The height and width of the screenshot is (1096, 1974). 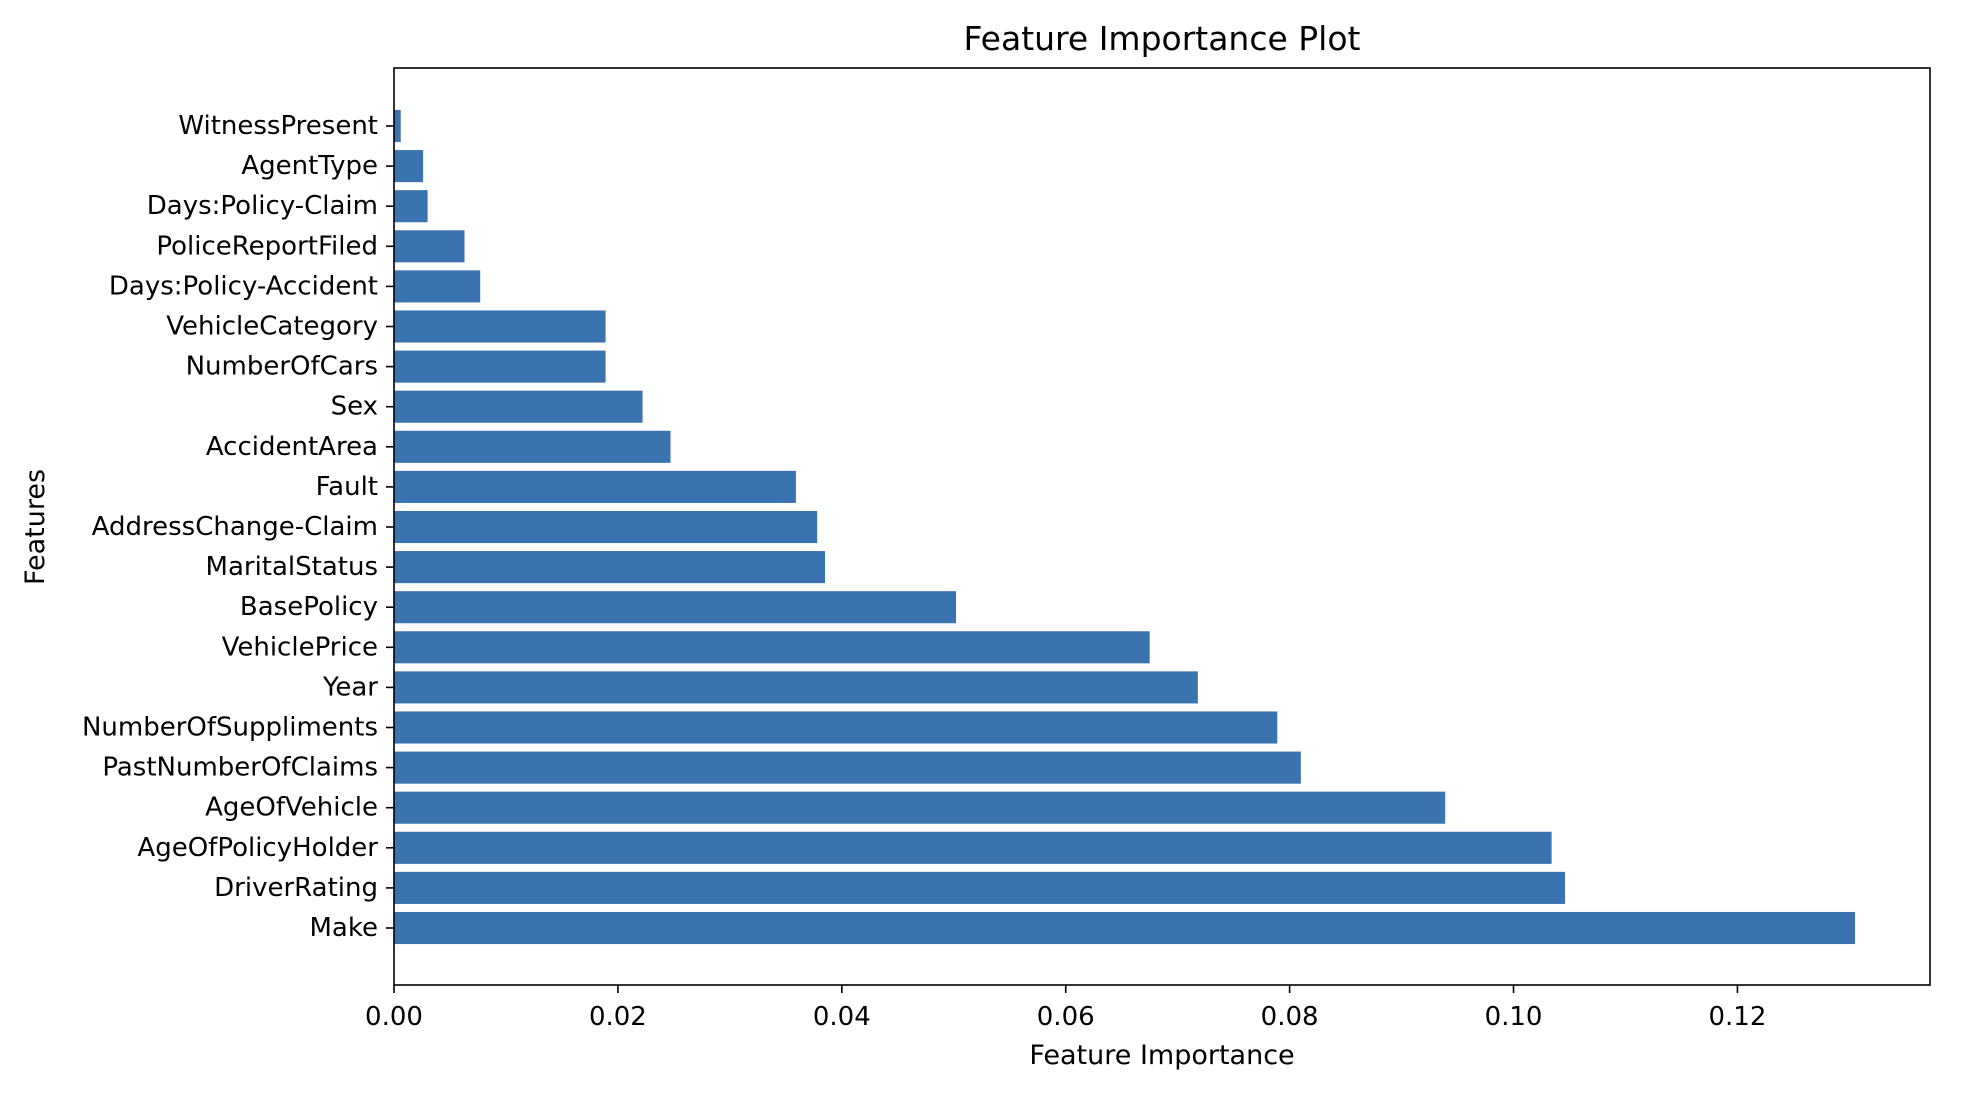 What do you see at coordinates (1514, 1017) in the screenshot?
I see `x-tick-label: 0.10` at bounding box center [1514, 1017].